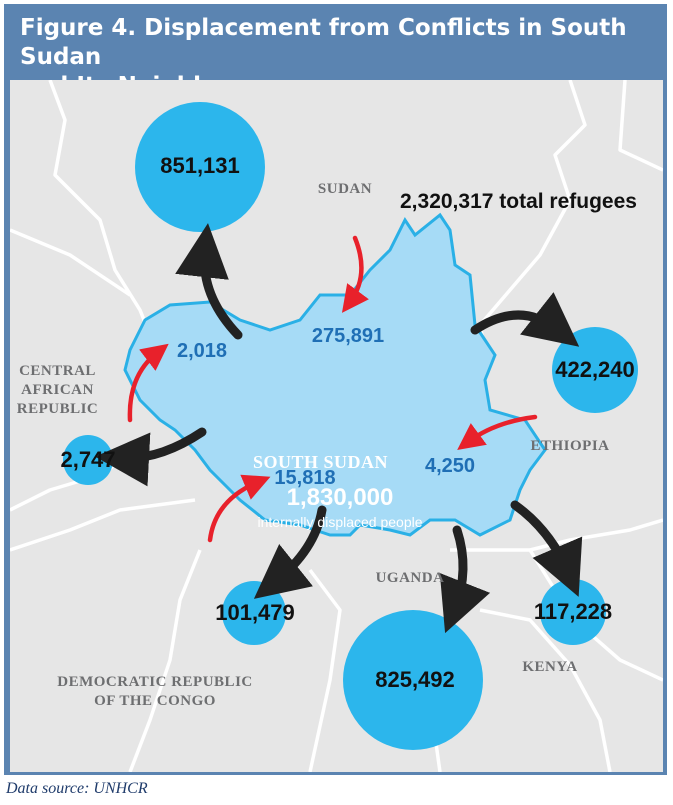  What do you see at coordinates (573, 611) in the screenshot?
I see `value-kenya: 117,228` at bounding box center [573, 611].